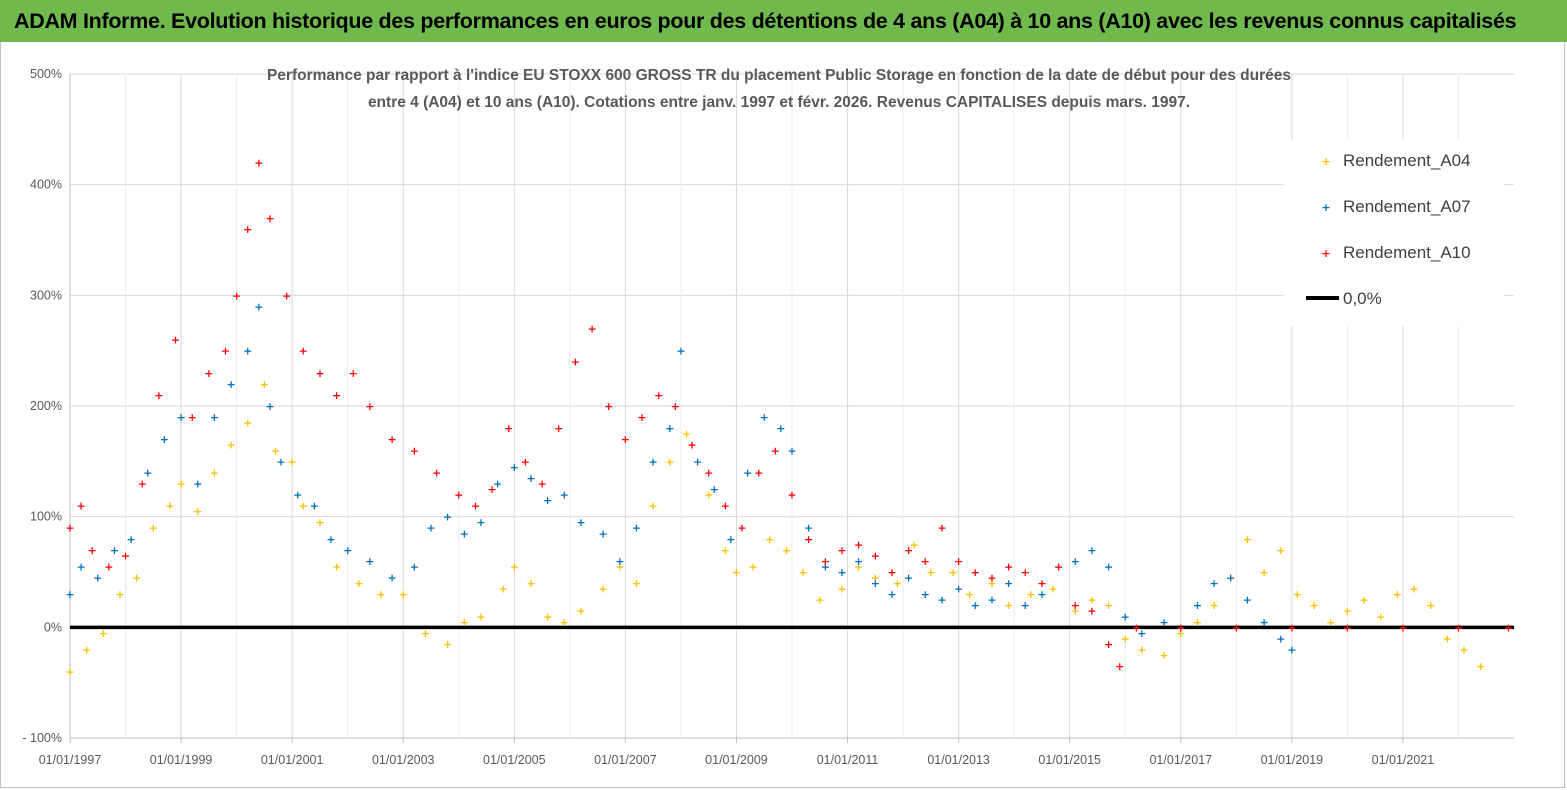  What do you see at coordinates (1407, 252) in the screenshot?
I see `legend-label: Rendement_A10` at bounding box center [1407, 252].